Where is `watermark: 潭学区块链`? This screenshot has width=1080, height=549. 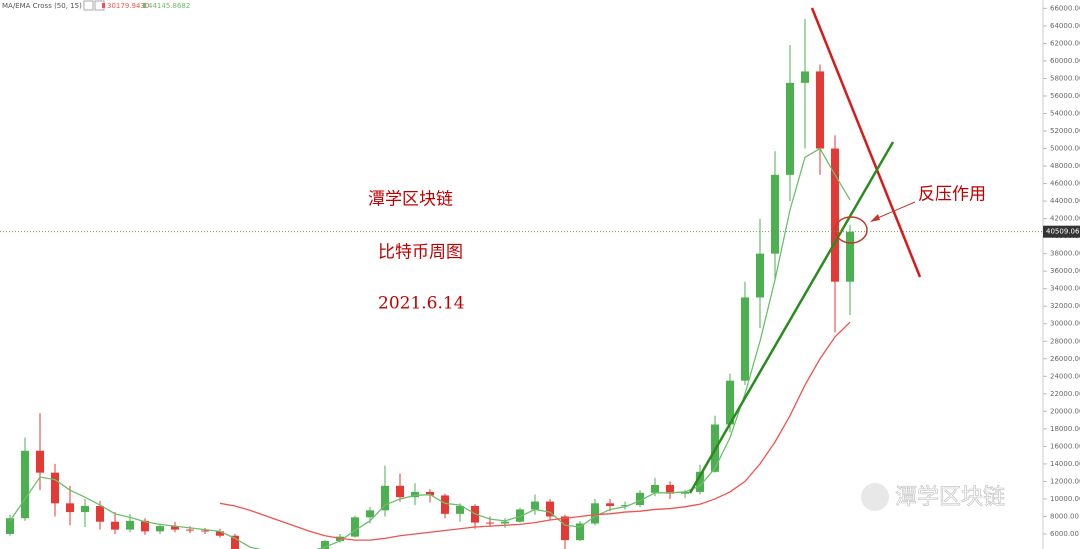 watermark: 潭学区块链 is located at coordinates (950, 497).